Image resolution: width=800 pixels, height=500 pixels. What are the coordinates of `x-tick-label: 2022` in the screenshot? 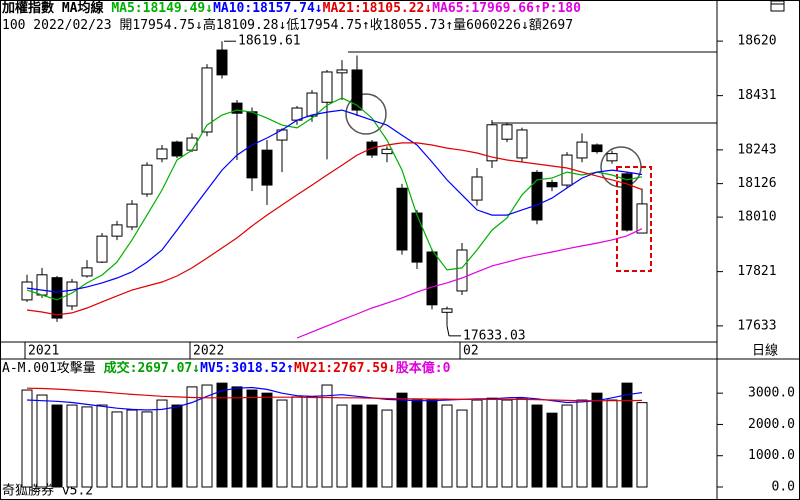 It's located at (208, 351).